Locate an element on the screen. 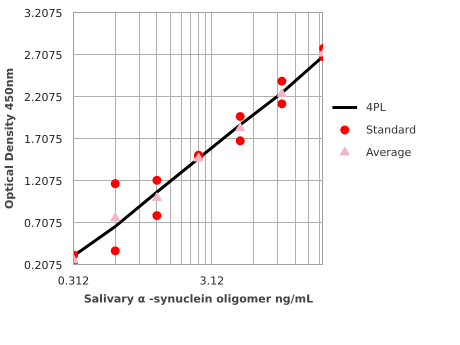 The image size is (460, 345). y-tick-label: 1.7075 is located at coordinates (43, 139).